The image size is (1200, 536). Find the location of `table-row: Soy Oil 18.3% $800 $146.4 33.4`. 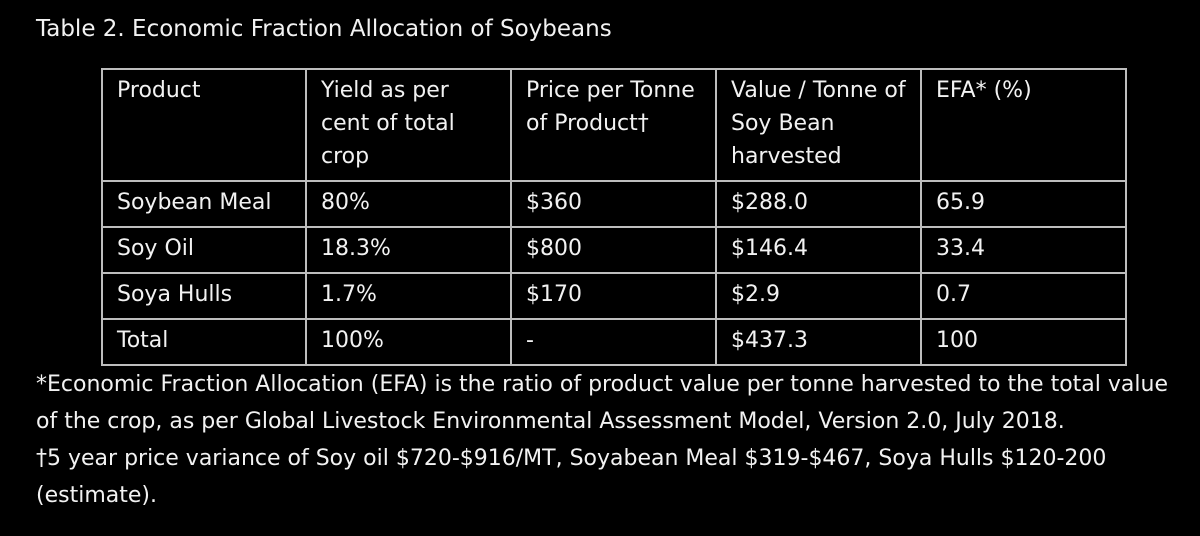

table-row: Soy Oil 18.3% $800 $146.4 33.4 is located at coordinates (614, 250).